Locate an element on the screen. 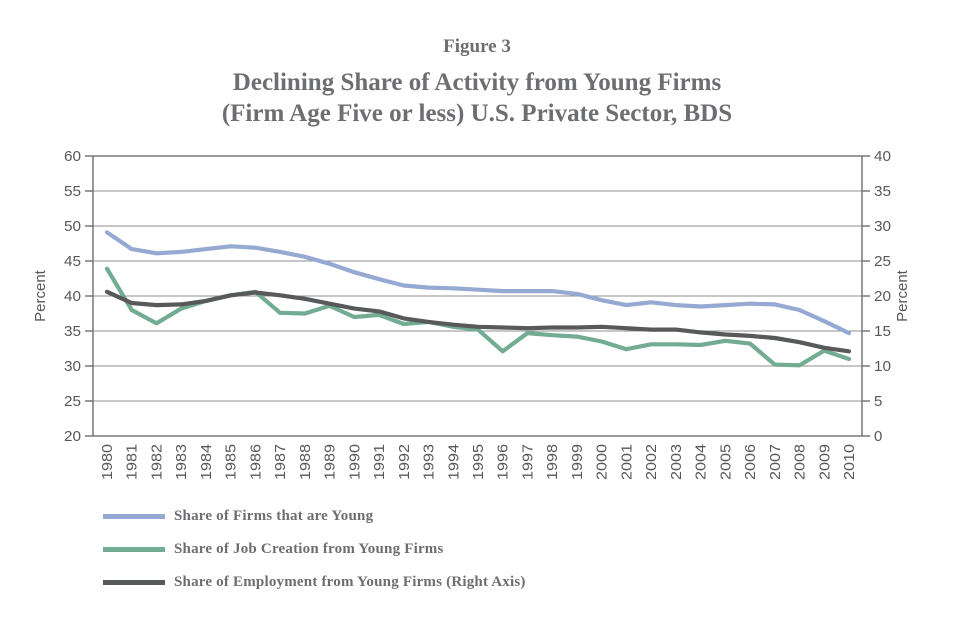  x-axis-year-label: 1994 is located at coordinates (453, 462).